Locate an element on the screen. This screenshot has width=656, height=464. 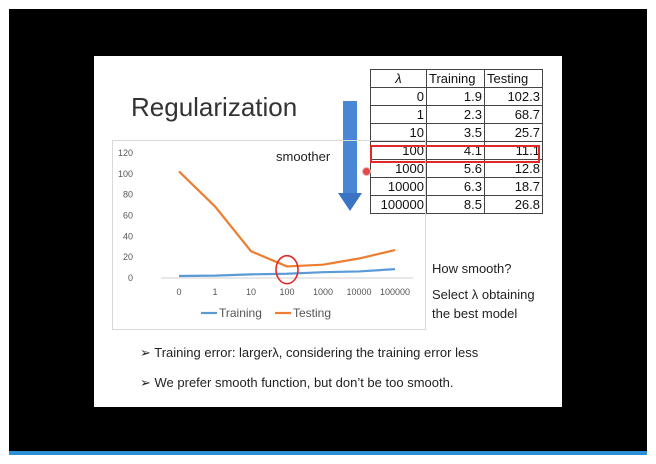
highlight-box is located at coordinates (455, 154).